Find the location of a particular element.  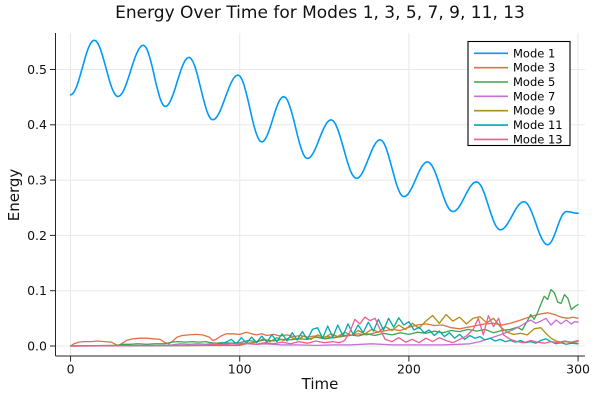

x-tick-label: 100 is located at coordinates (240, 369).